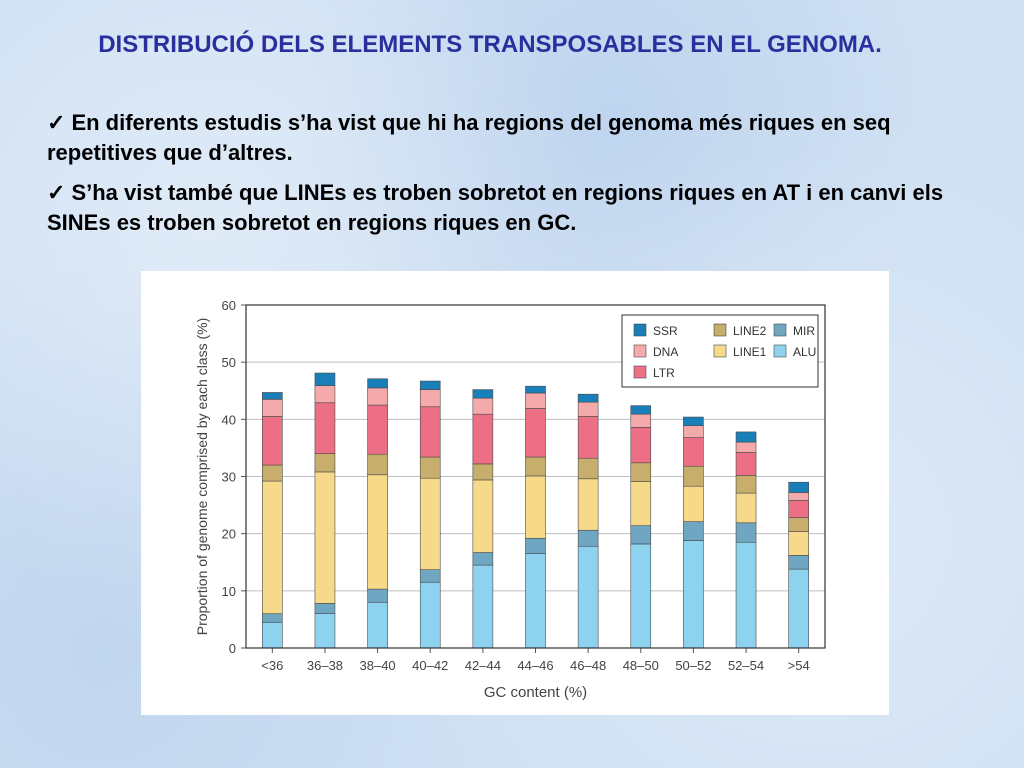 This screenshot has width=1024, height=768. I want to click on y-tick-label: 60, so click(229, 305).